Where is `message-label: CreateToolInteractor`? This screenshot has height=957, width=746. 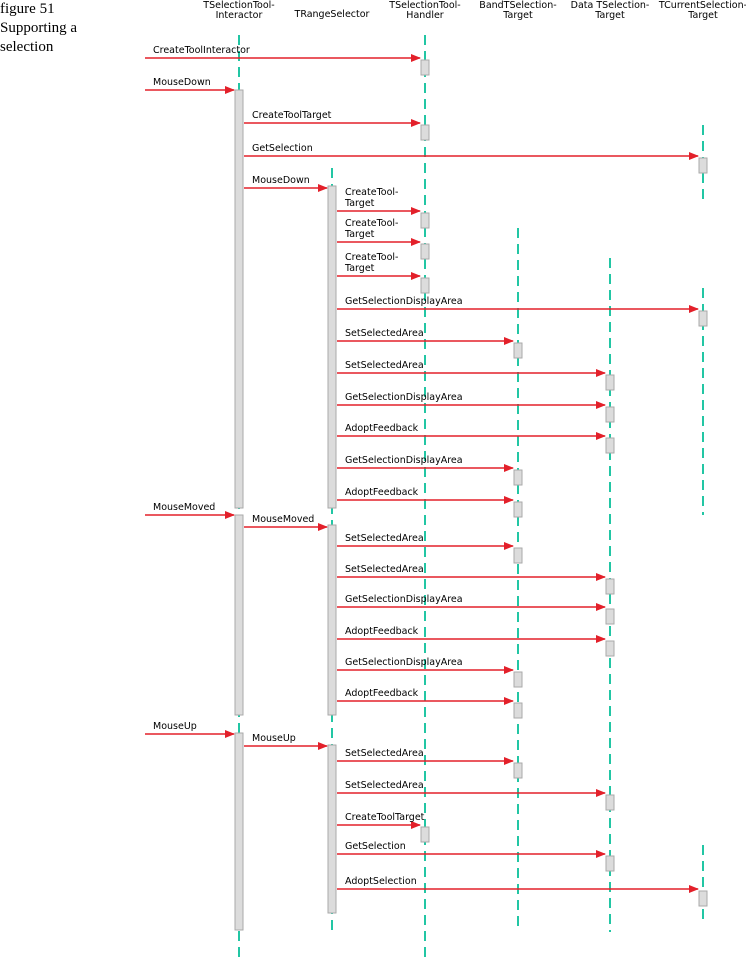 message-label: CreateToolInteractor is located at coordinates (201, 50).